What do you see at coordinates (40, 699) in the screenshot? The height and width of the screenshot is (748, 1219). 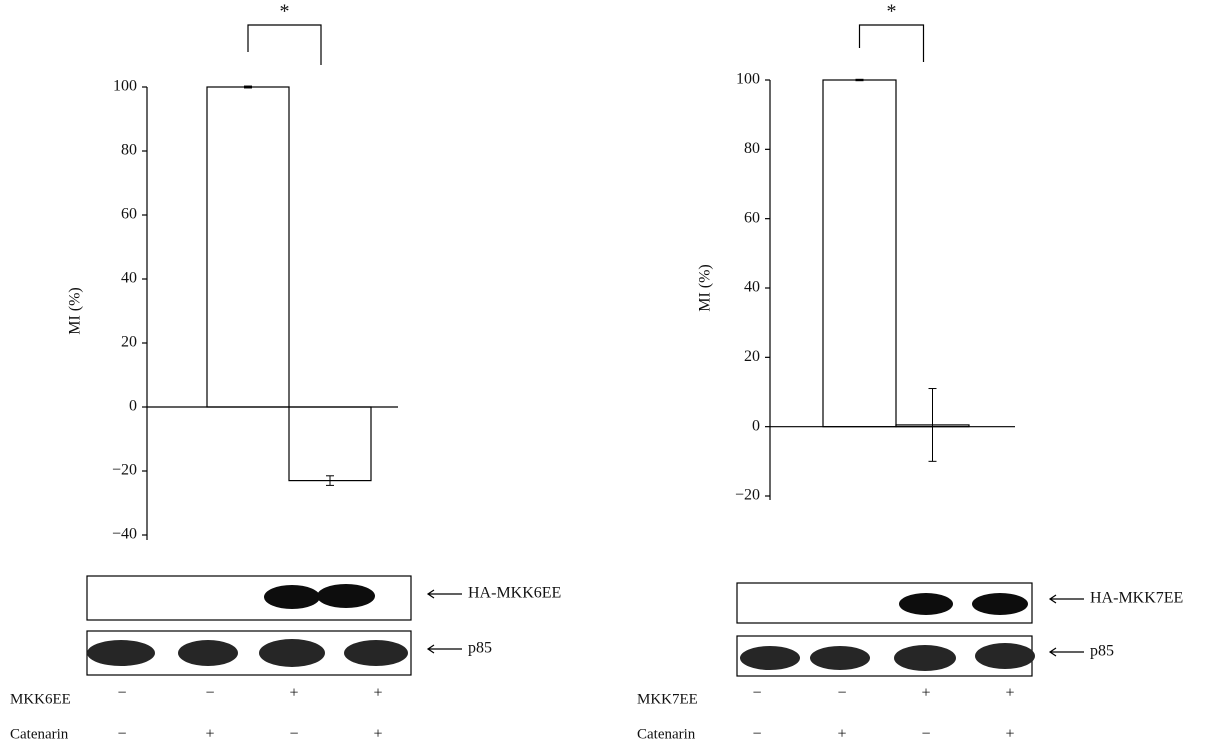 I see `condition-label: MKK6EE` at bounding box center [40, 699].